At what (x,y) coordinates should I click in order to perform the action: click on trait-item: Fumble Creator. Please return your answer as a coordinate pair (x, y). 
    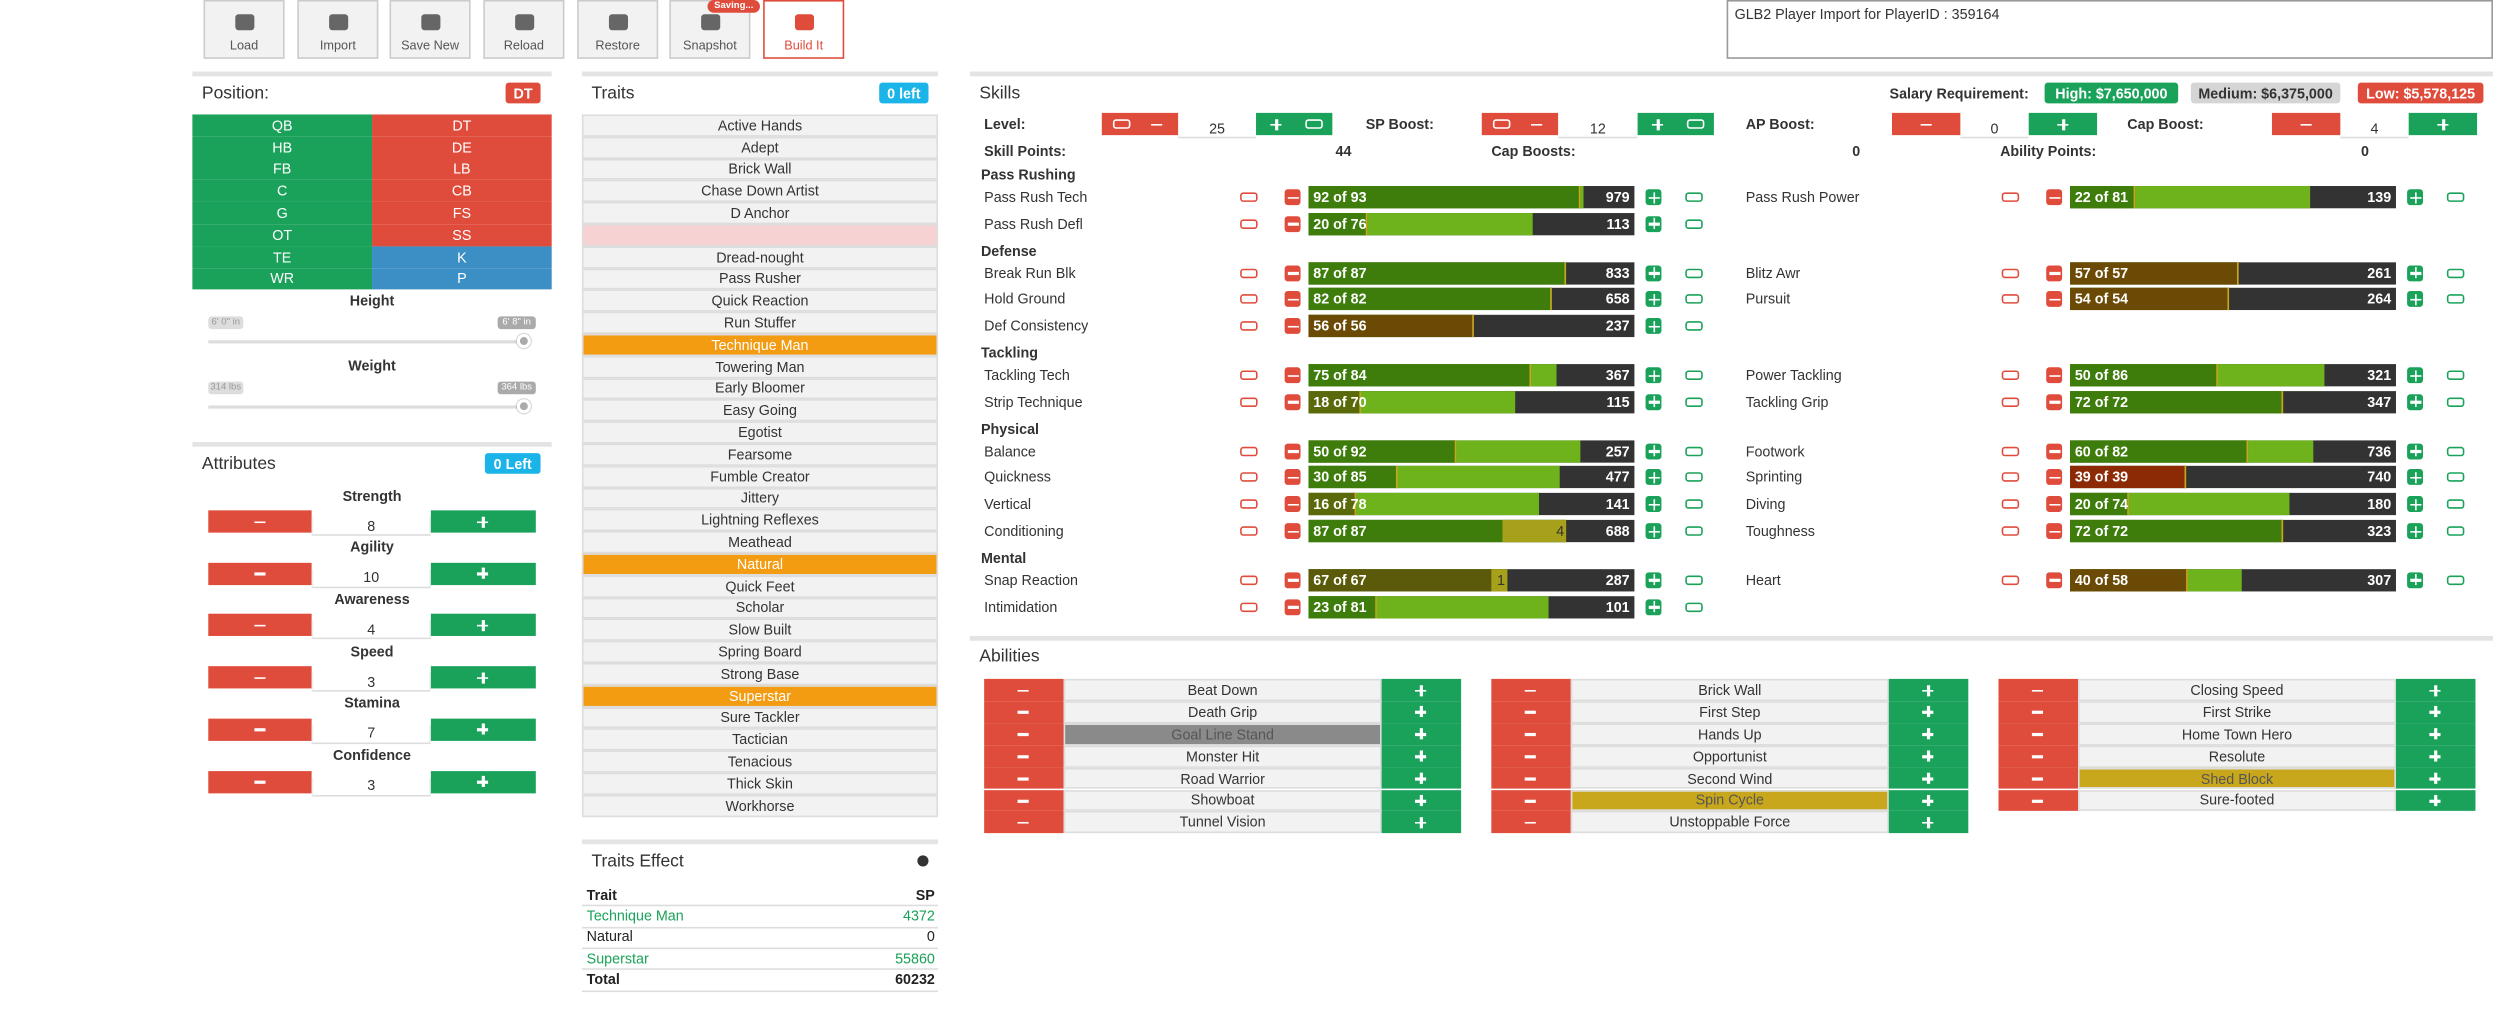
    Looking at the image, I should click on (760, 476).